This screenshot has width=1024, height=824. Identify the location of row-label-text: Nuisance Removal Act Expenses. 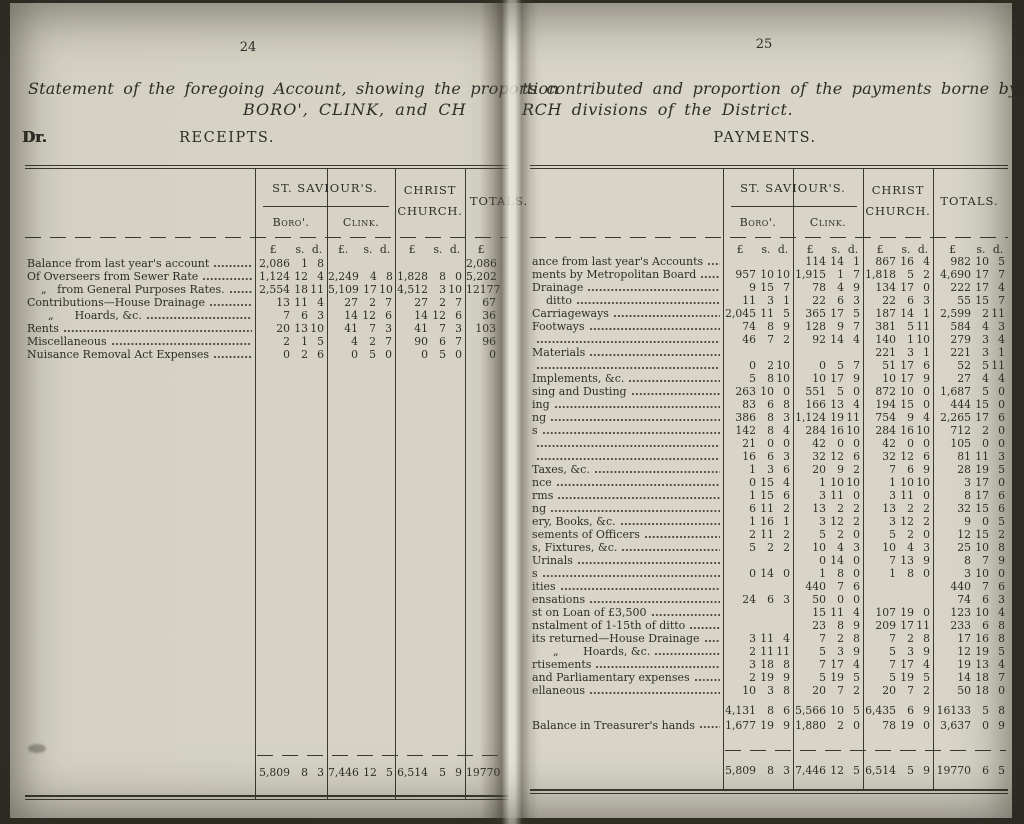
(118, 354).